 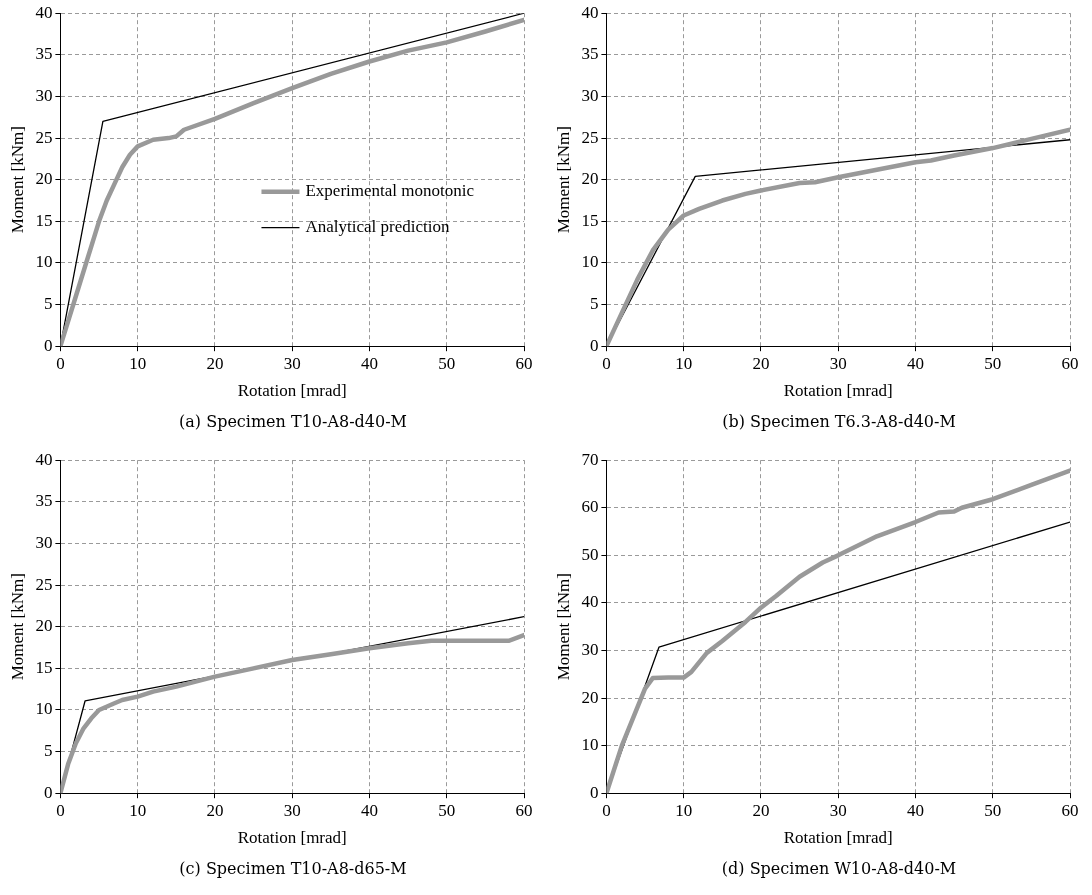 I want to click on text: (c) Specimen T10-A8-d65-M, so click(x=293, y=868).